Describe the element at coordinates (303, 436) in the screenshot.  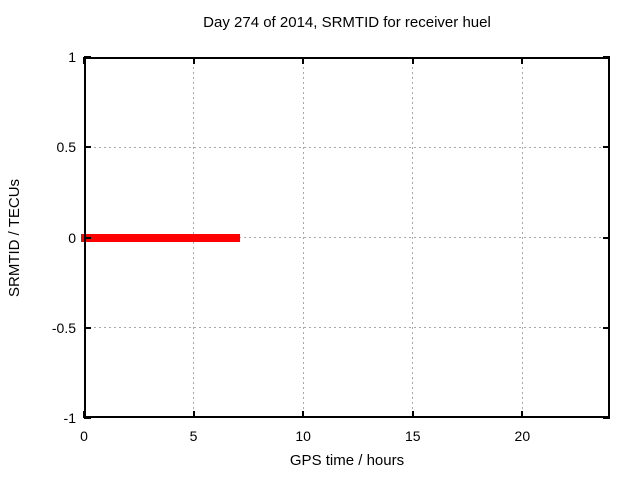
I see `x-tick-label: 10` at that location.